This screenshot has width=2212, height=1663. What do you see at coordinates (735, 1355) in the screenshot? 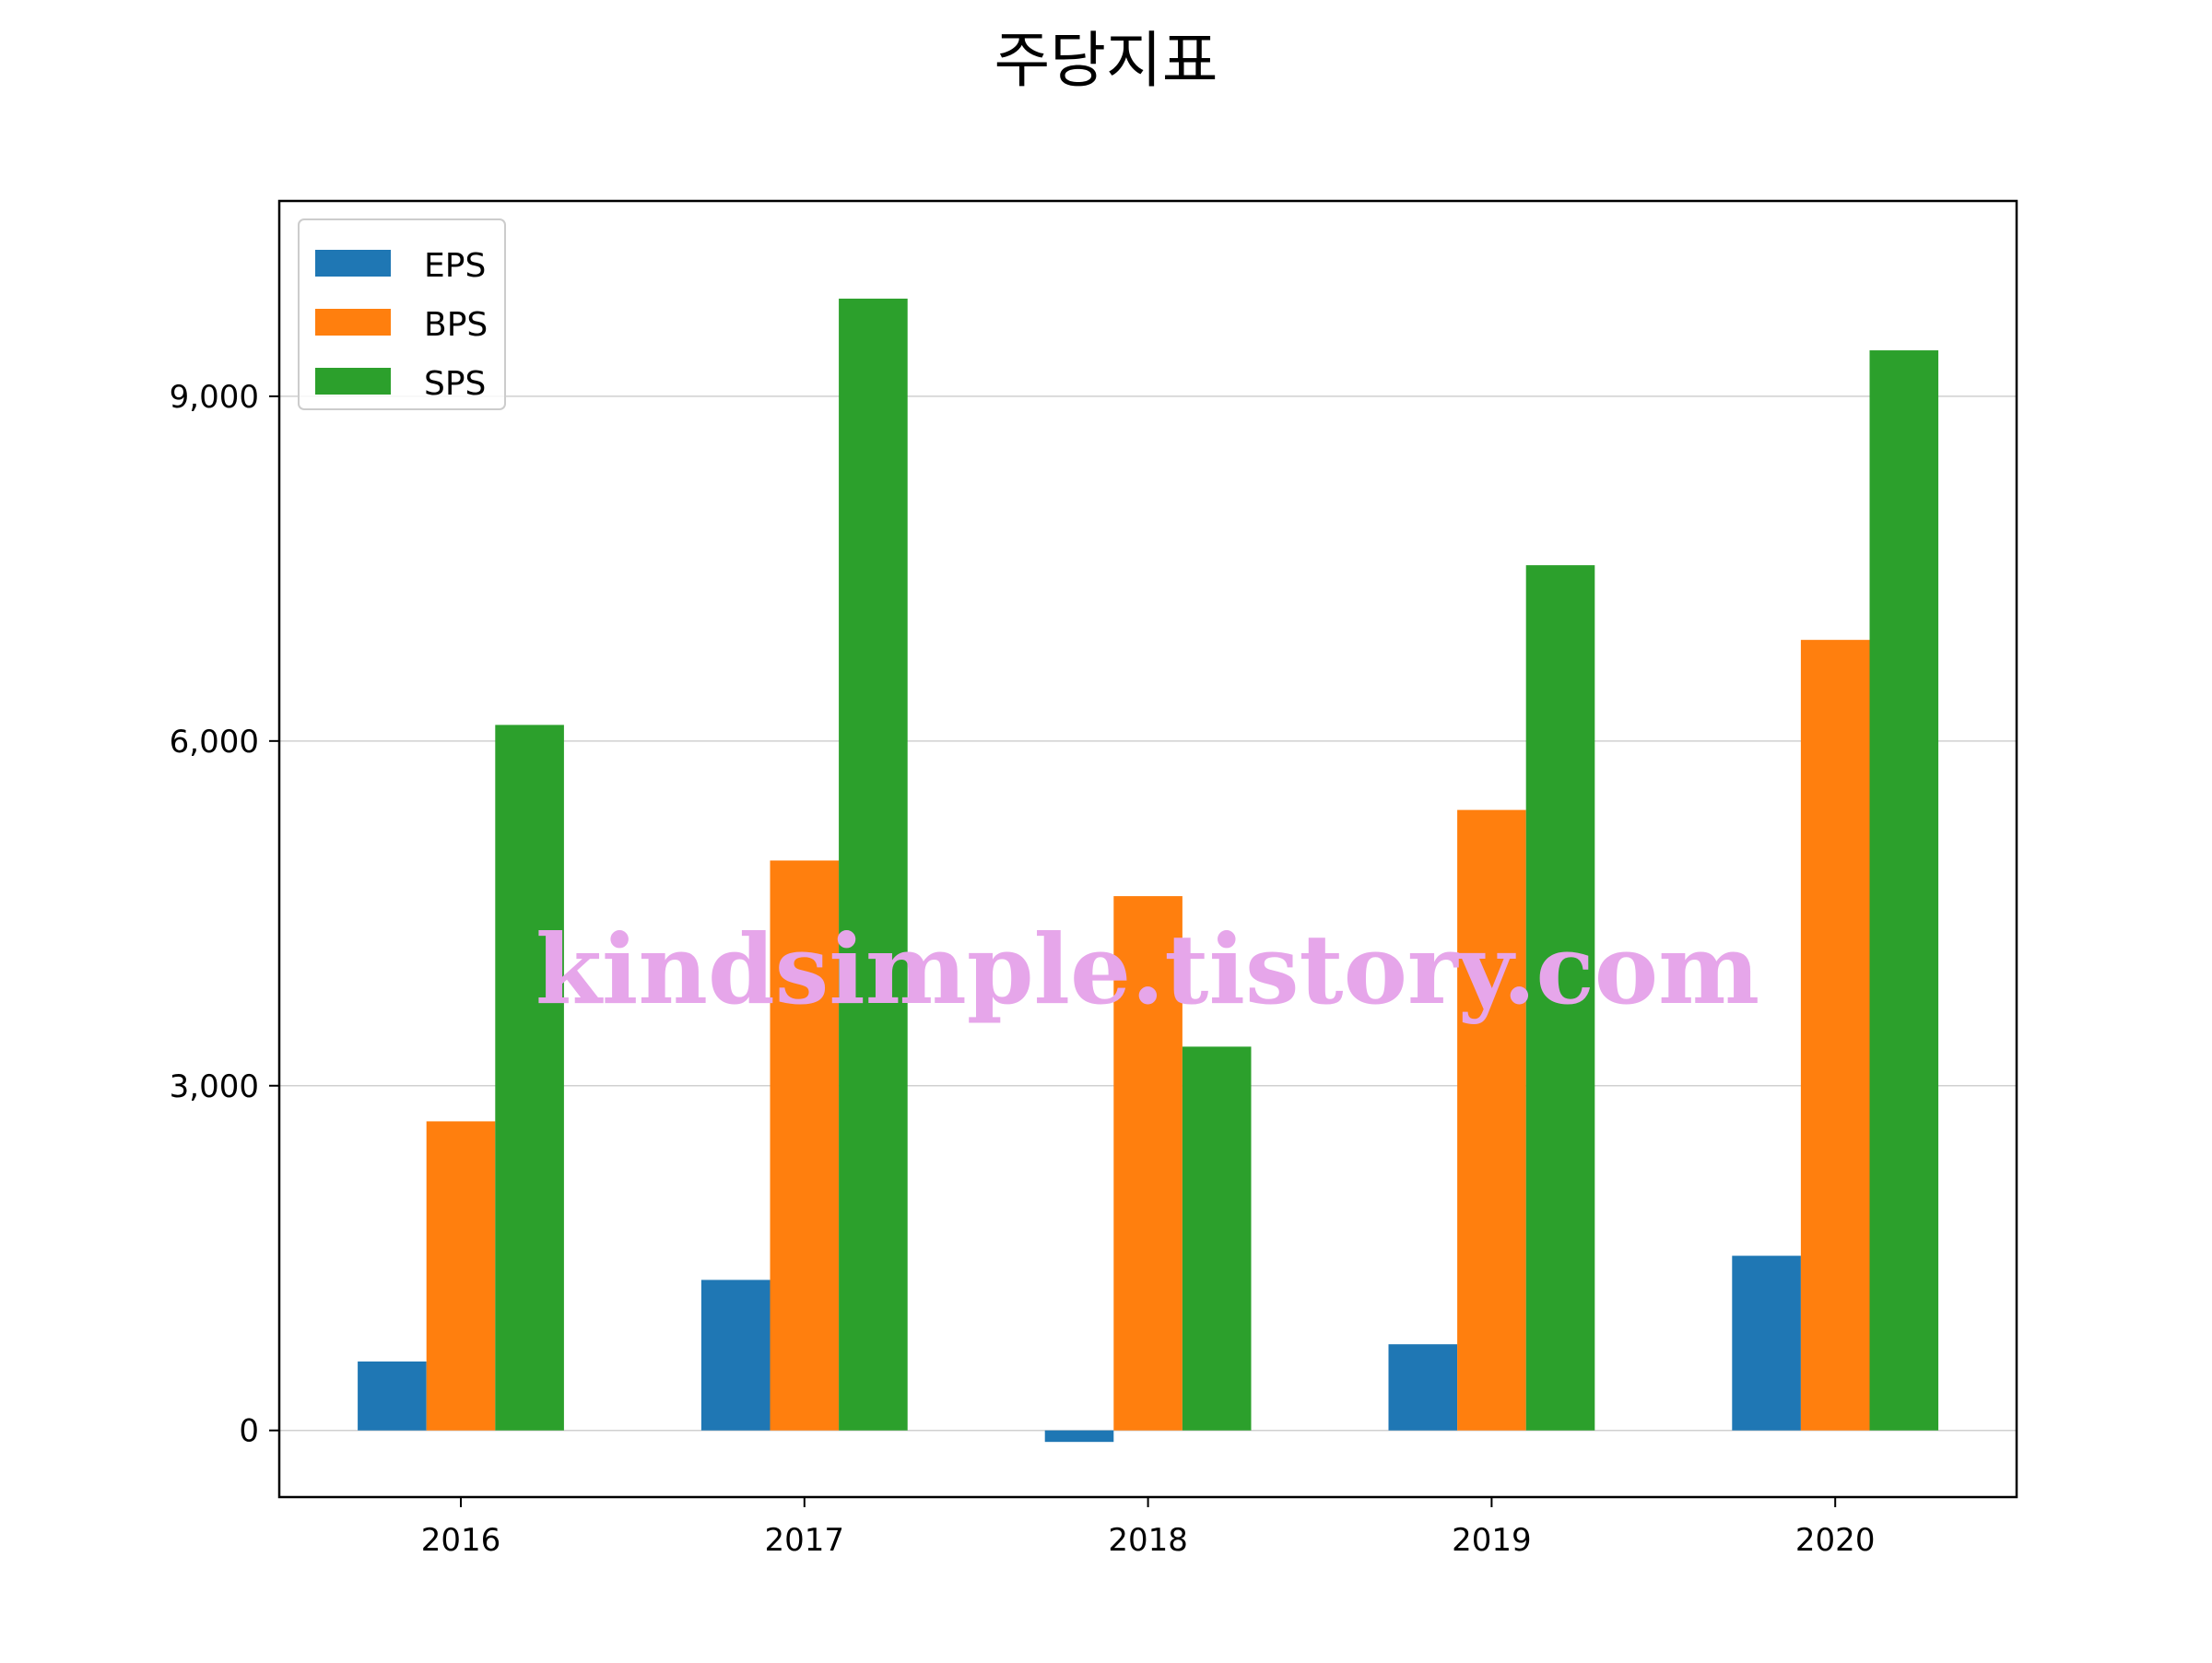
I see `bar-eps-2017` at bounding box center [735, 1355].